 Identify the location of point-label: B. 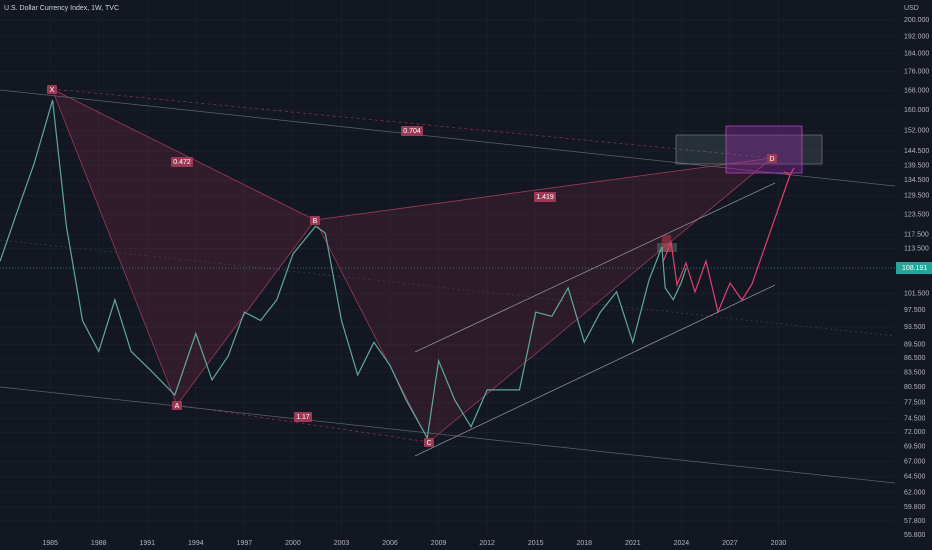
(315, 221).